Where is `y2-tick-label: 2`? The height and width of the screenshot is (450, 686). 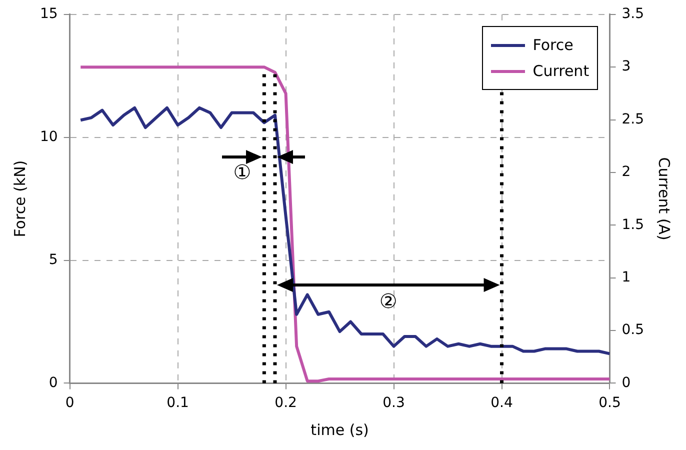 y2-tick-label: 2 is located at coordinates (626, 172).